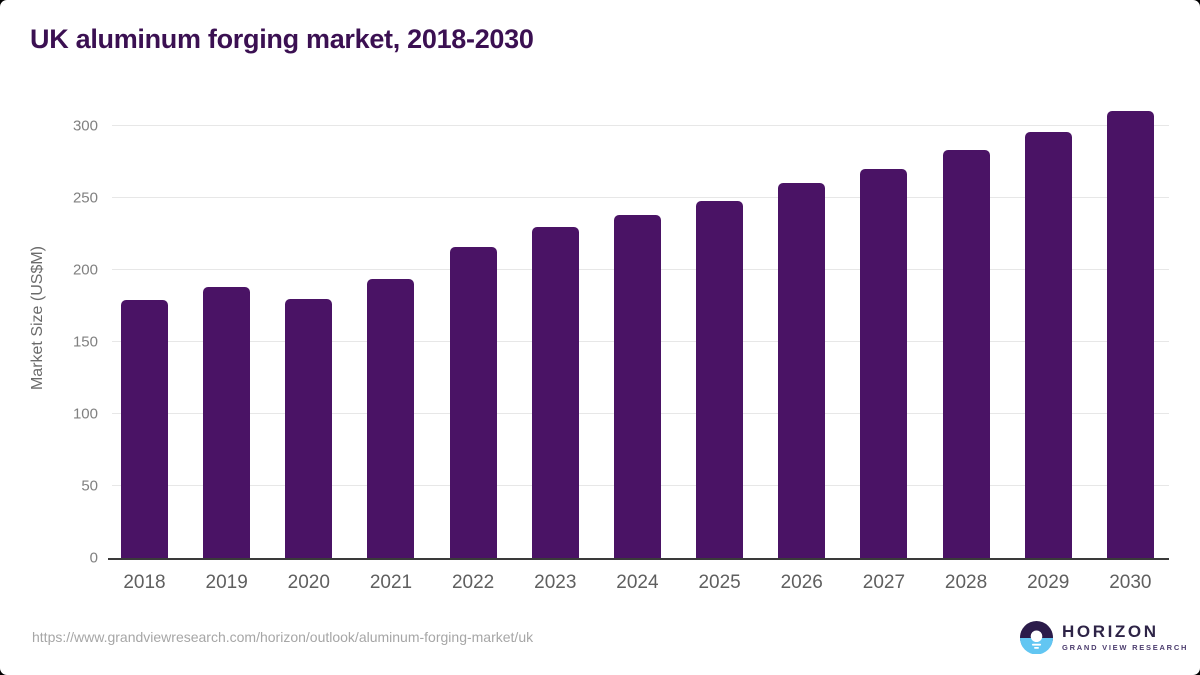 The height and width of the screenshot is (675, 1200). I want to click on x-tick-label-2019: 2019, so click(226, 582).